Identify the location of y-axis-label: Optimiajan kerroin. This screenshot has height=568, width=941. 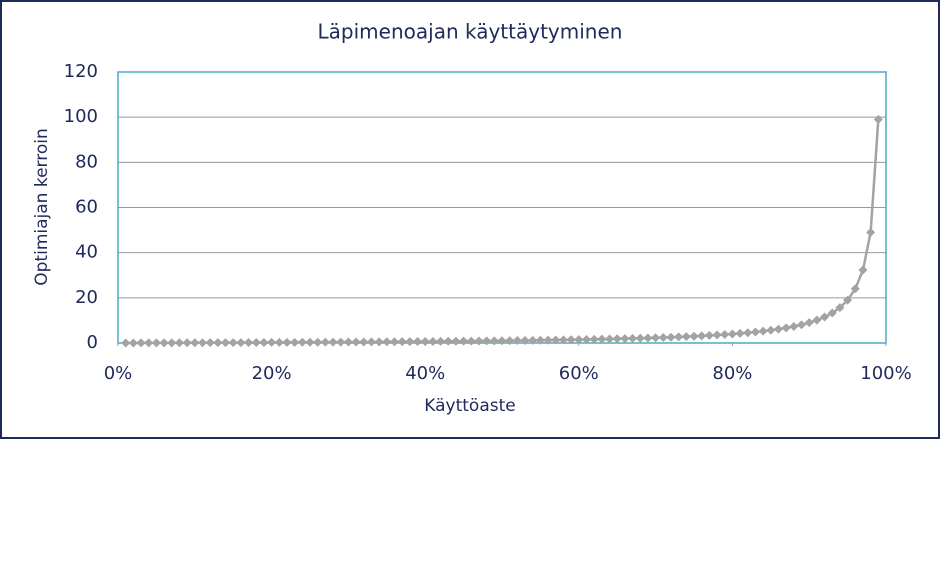
(42, 206).